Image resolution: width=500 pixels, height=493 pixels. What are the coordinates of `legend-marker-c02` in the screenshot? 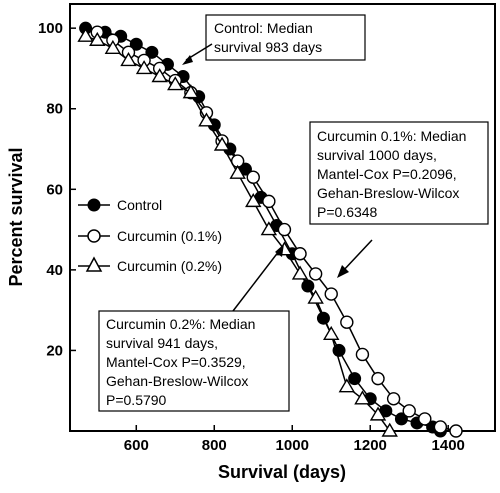 It's located at (94, 264).